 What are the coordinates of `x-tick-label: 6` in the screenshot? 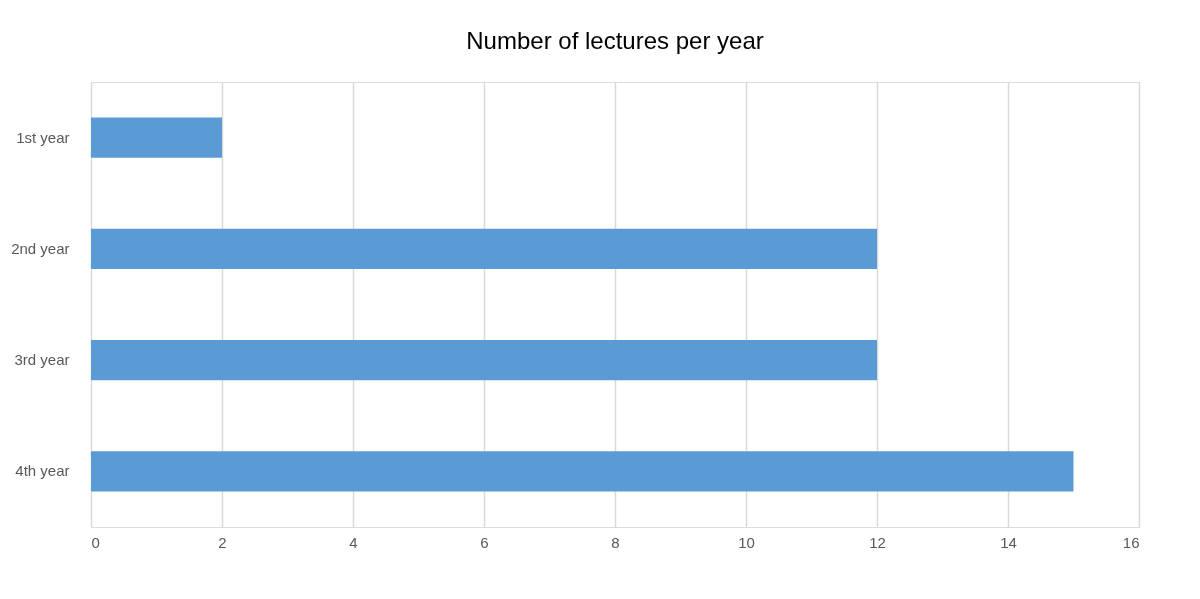 It's located at (484, 542).